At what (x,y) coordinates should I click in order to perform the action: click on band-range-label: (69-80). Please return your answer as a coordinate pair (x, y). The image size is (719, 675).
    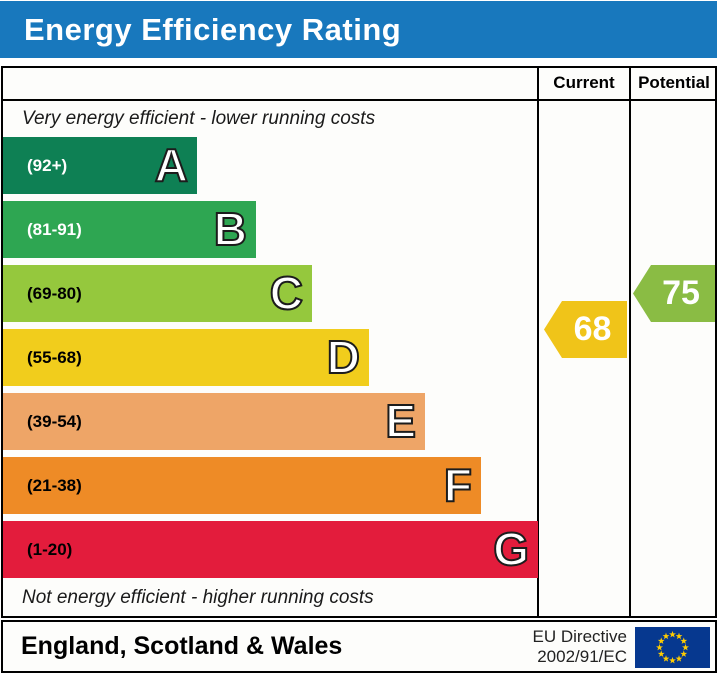
    Looking at the image, I should click on (54, 293).